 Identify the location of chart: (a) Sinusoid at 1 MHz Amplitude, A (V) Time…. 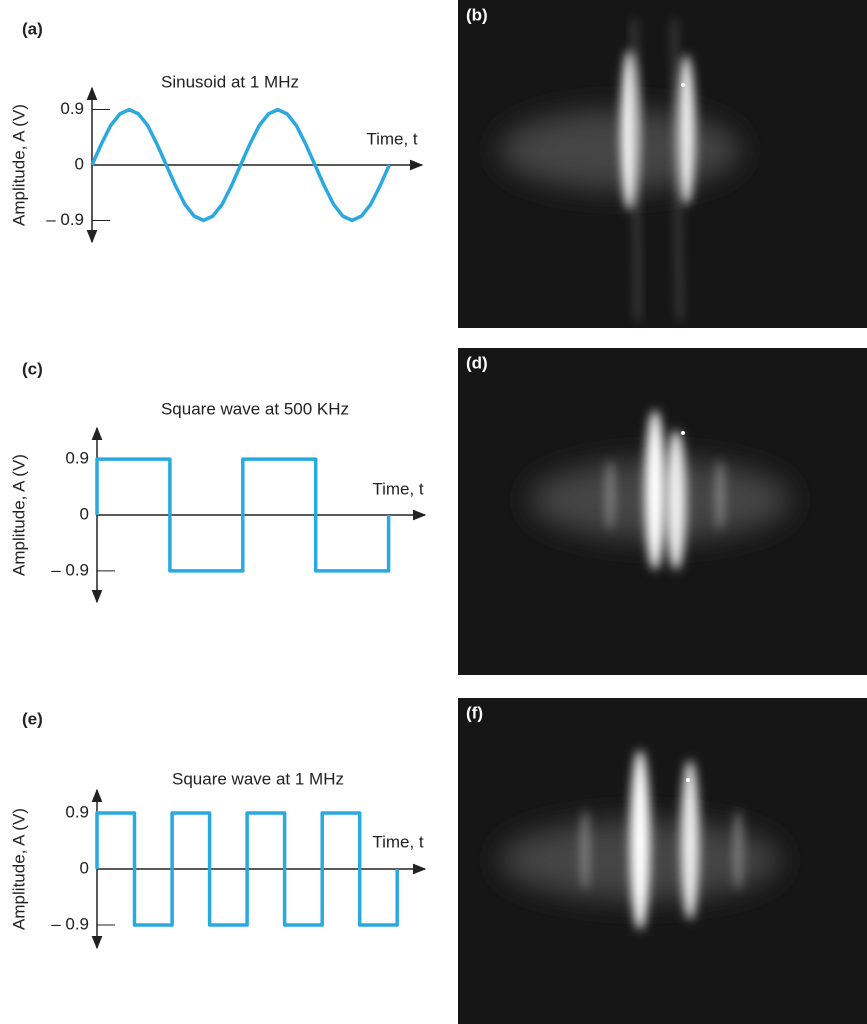
(216, 131).